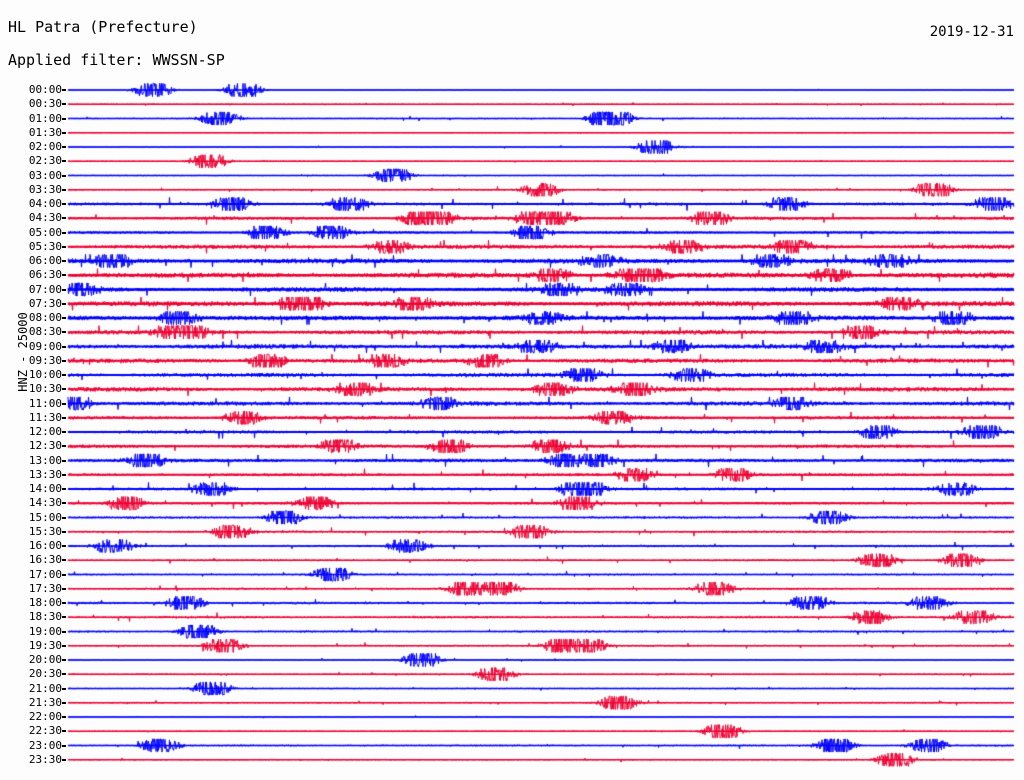 Image resolution: width=1024 pixels, height=780 pixels. What do you see at coordinates (45, 731) in the screenshot?
I see `row-time-label: 22:30` at bounding box center [45, 731].